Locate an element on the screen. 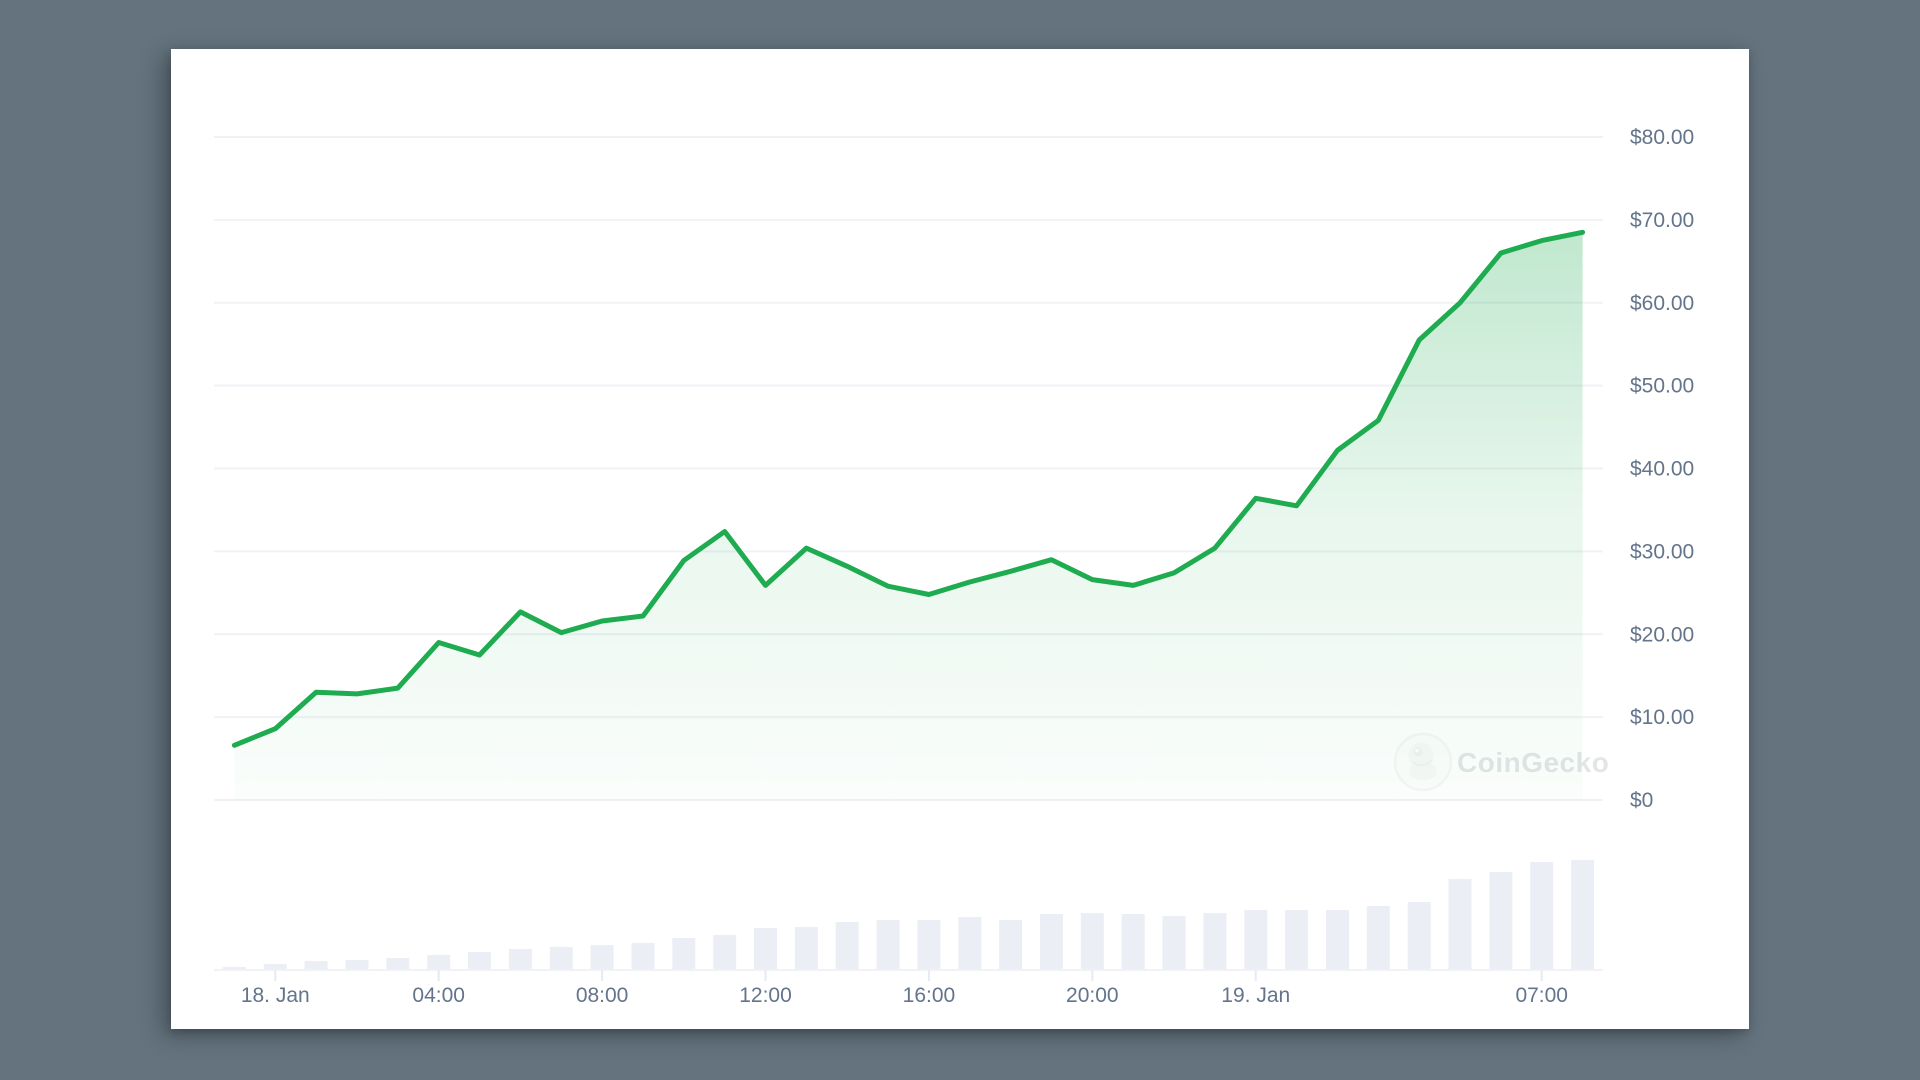  x-axis-label: 12:00 is located at coordinates (765, 995).